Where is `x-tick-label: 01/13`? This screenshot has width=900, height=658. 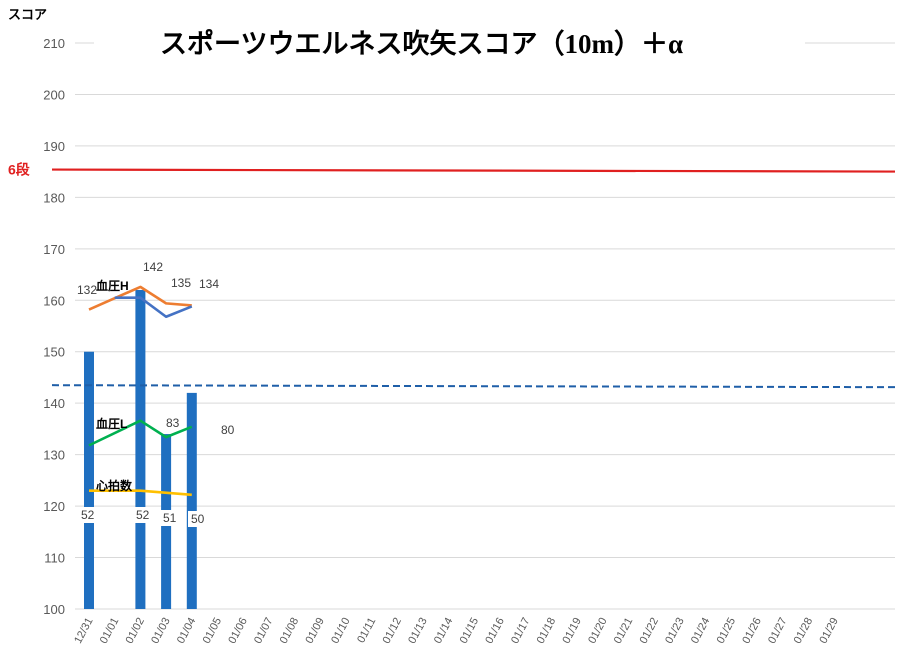
x-tick-label: 01/13 is located at coordinates (418, 631).